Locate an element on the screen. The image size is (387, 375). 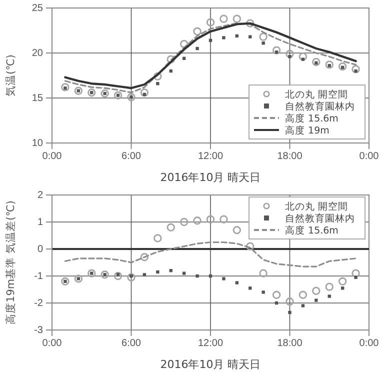
legend-label: 高度 19m is located at coordinates (307, 130).